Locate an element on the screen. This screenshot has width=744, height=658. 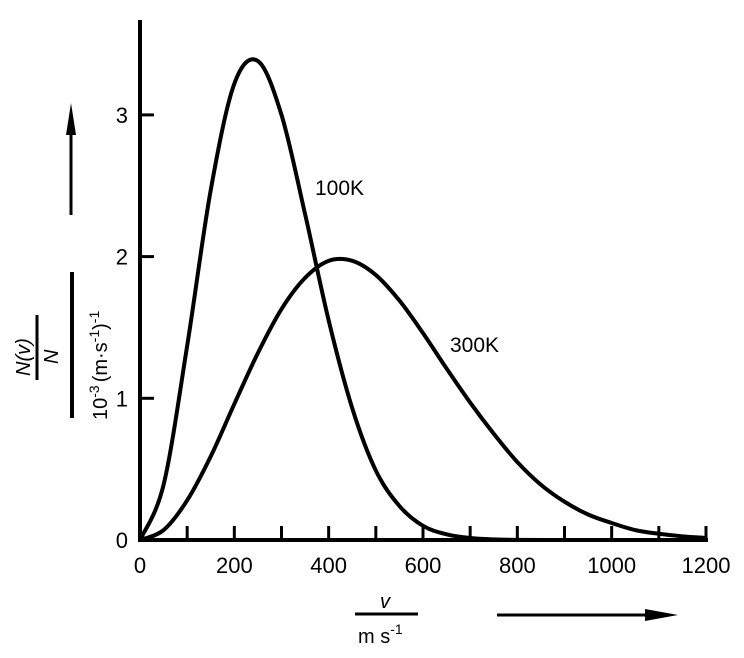
y-label-numerator-under: N is located at coordinates (52, 356).